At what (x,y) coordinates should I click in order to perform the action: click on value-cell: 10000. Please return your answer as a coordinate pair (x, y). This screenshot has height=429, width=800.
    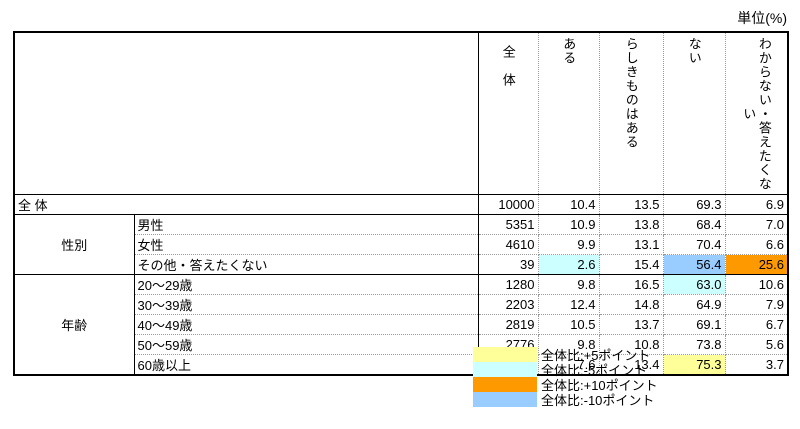
    Looking at the image, I should click on (508, 204).